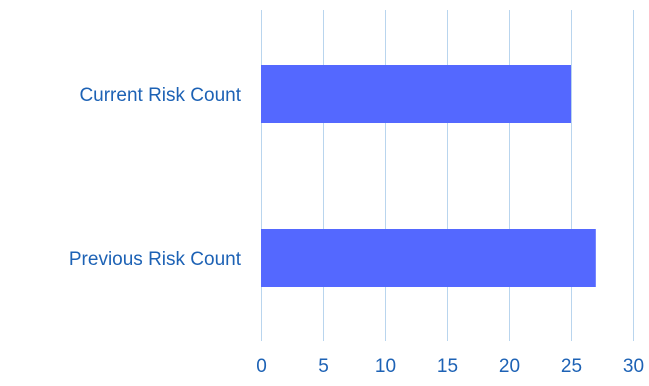 This screenshot has height=386, width=649. I want to click on x-tick-label-5: 5, so click(323, 366).